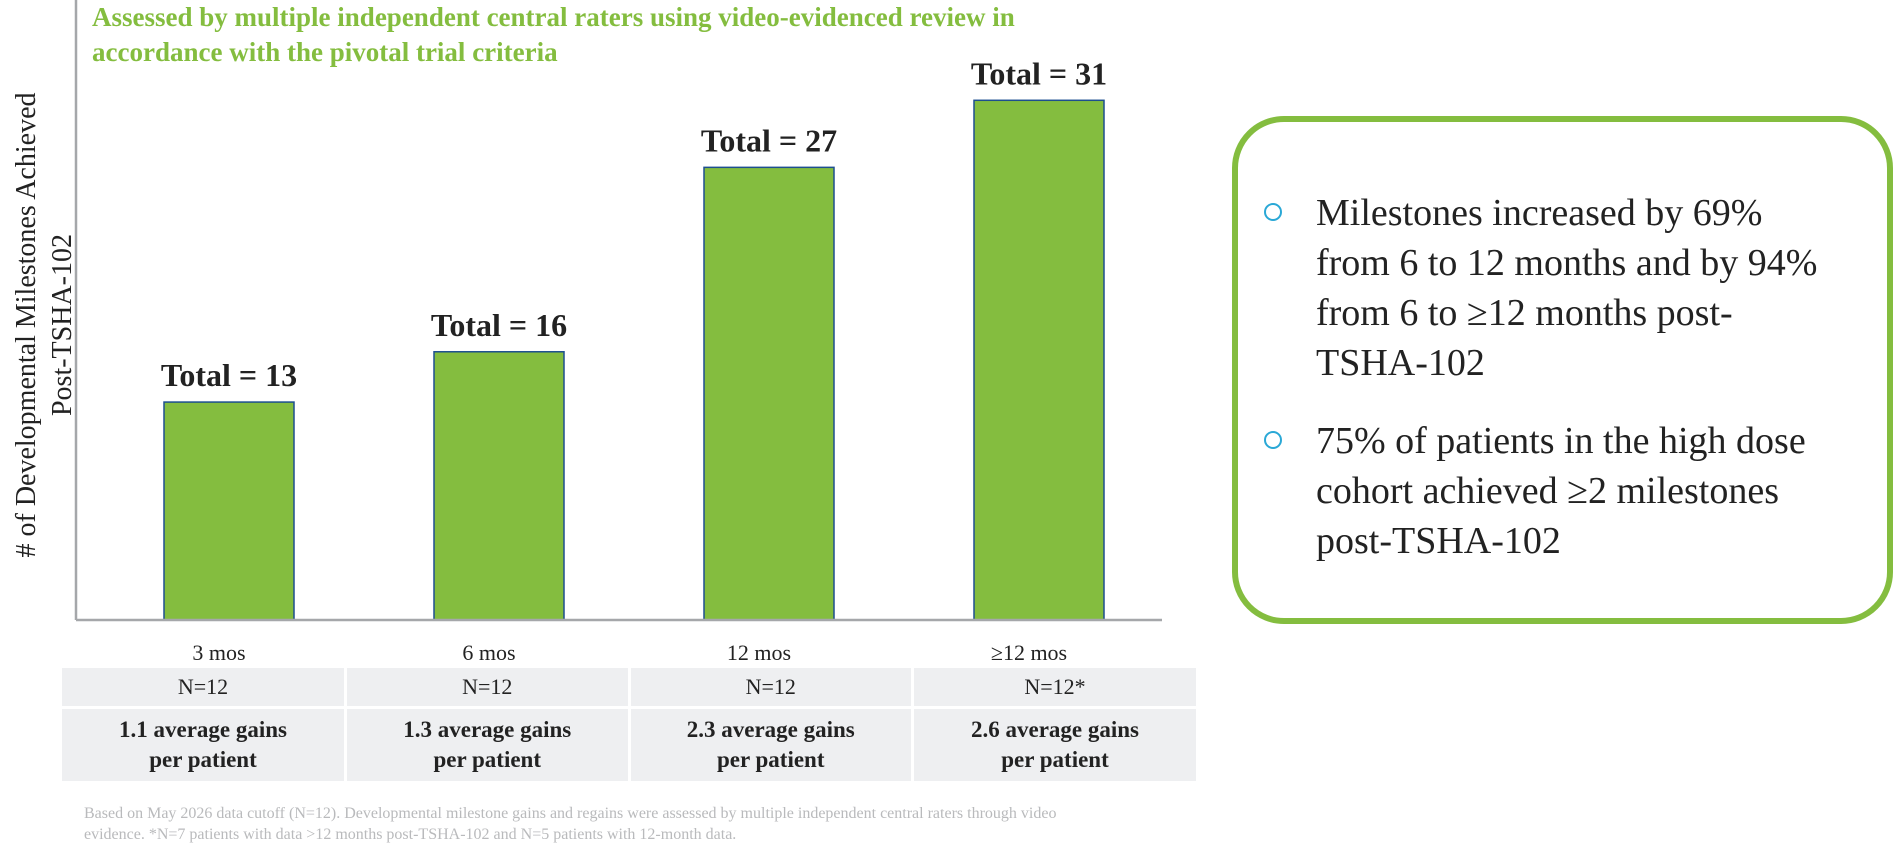  I want to click on bar-data-label: Total = 31, so click(1039, 73).